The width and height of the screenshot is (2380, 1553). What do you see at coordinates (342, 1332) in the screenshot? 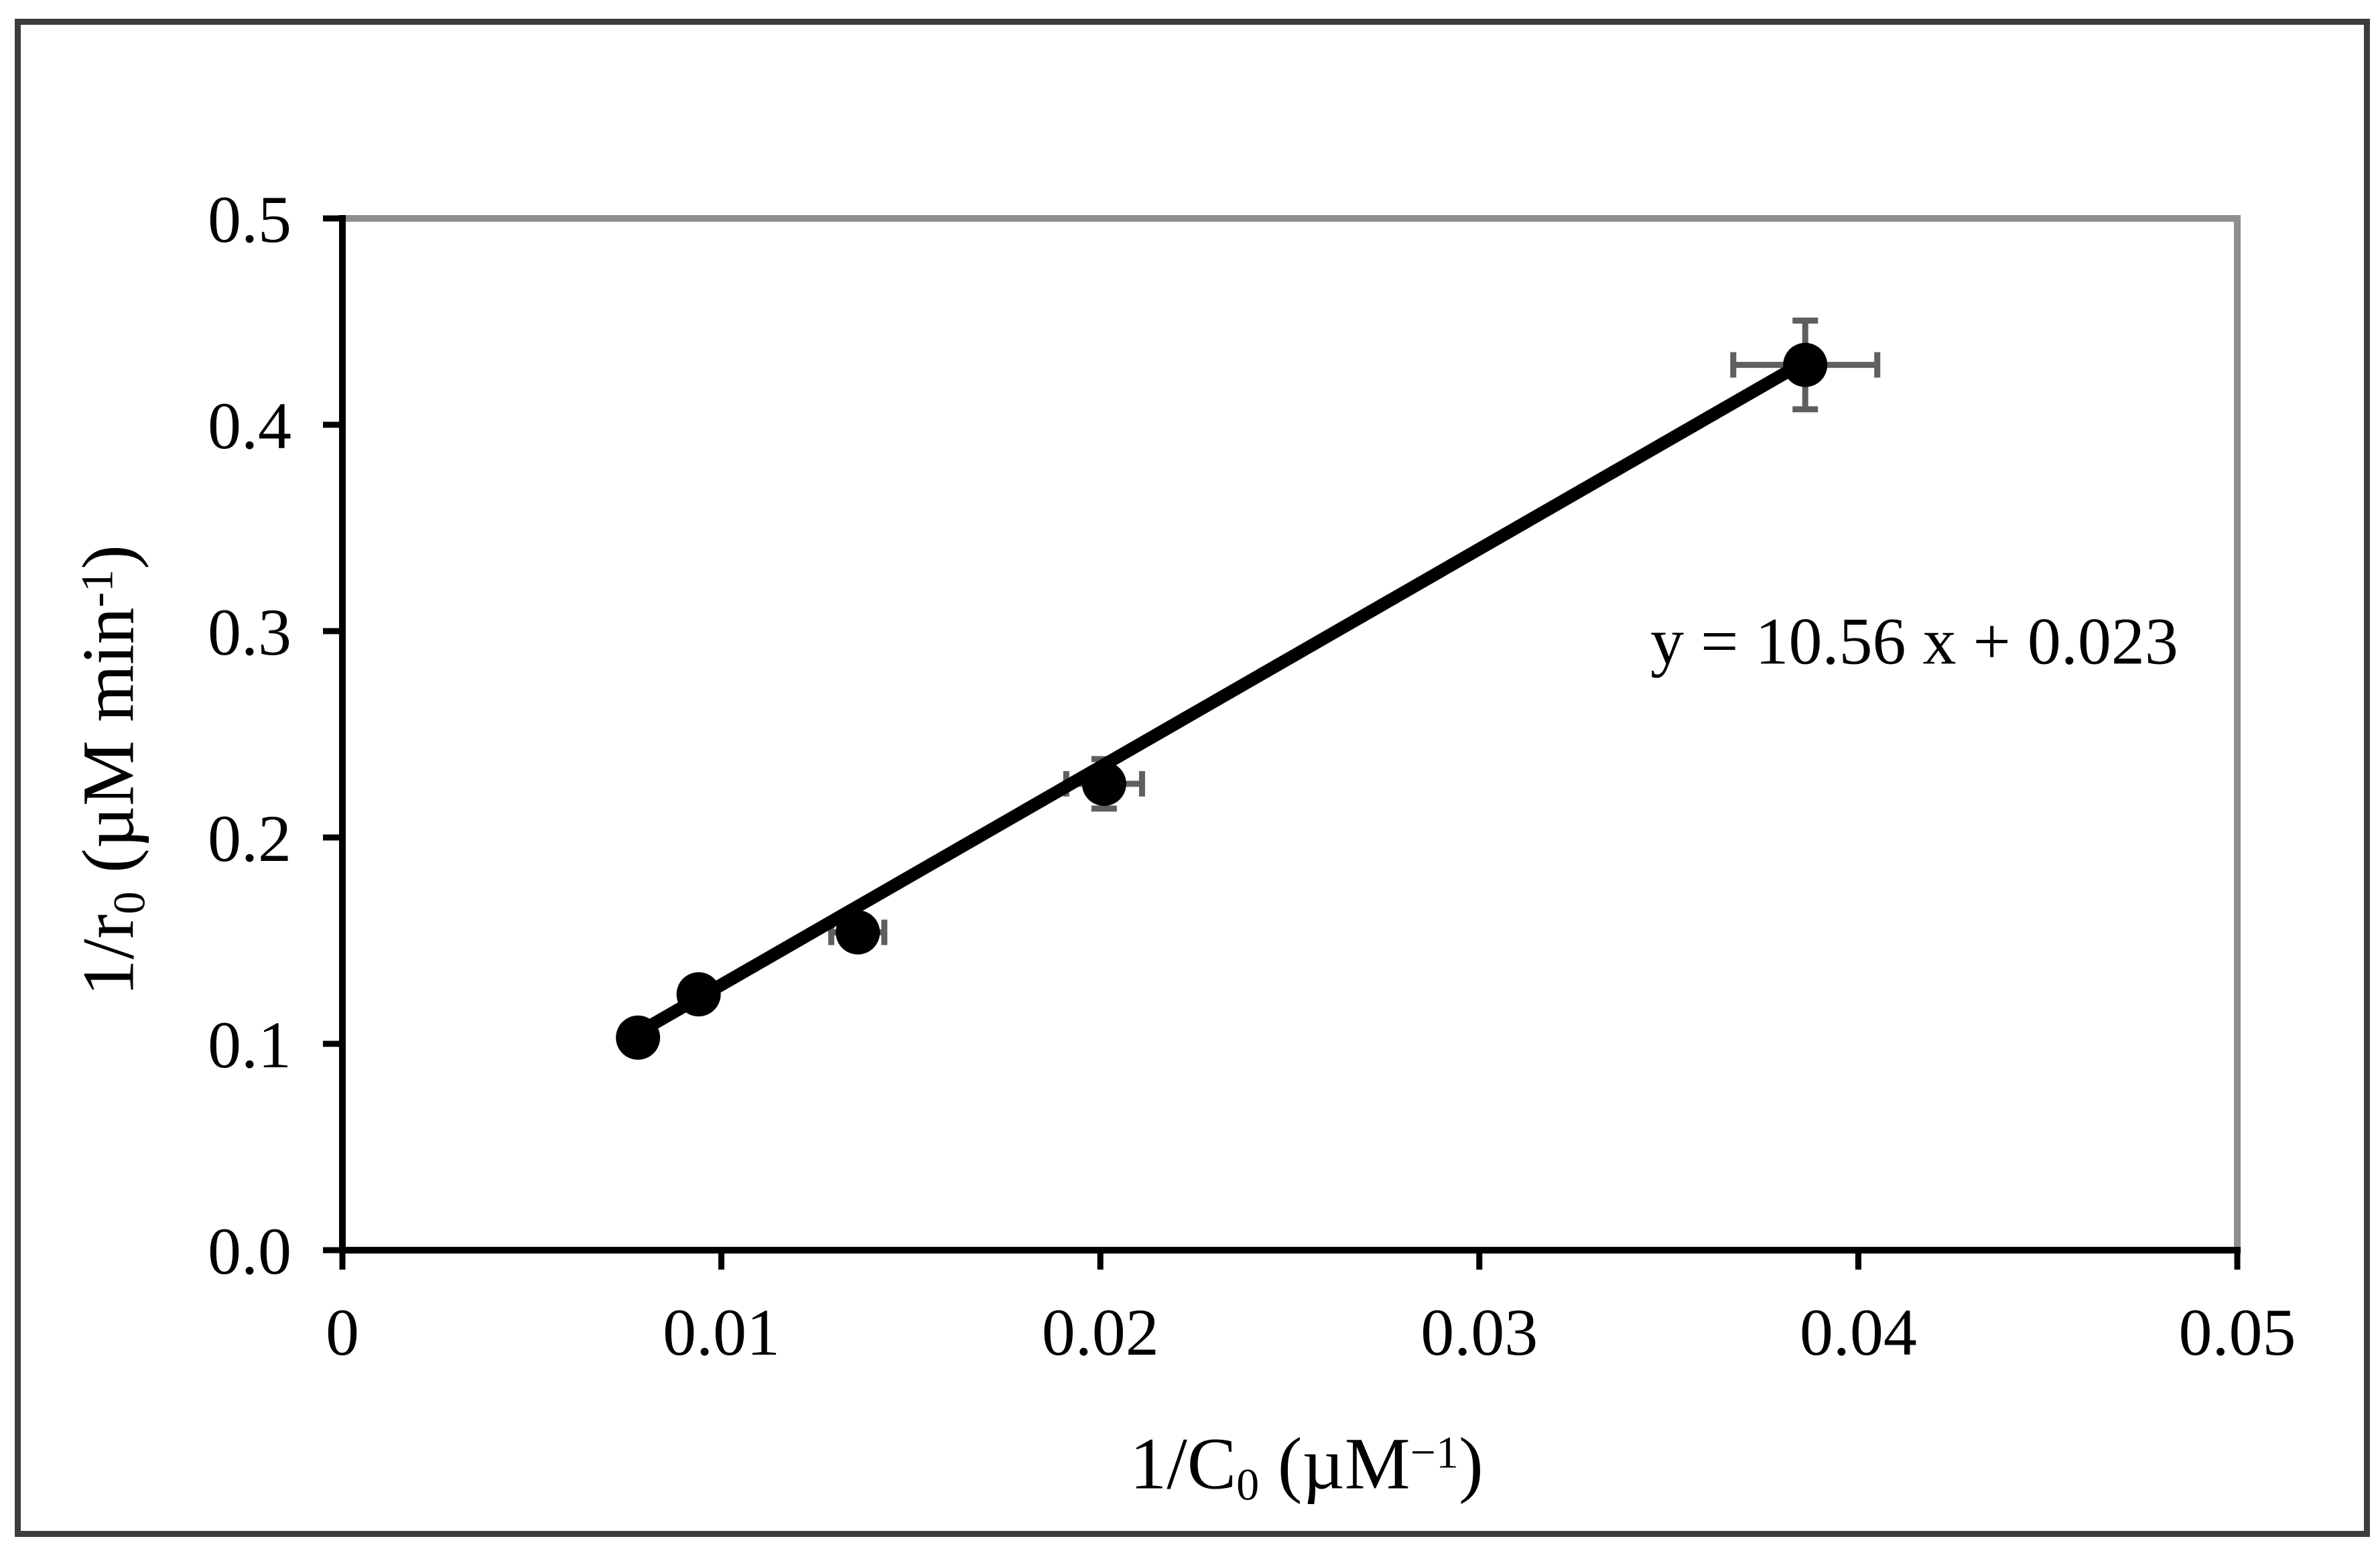
I see `x-tick-label: 0` at bounding box center [342, 1332].